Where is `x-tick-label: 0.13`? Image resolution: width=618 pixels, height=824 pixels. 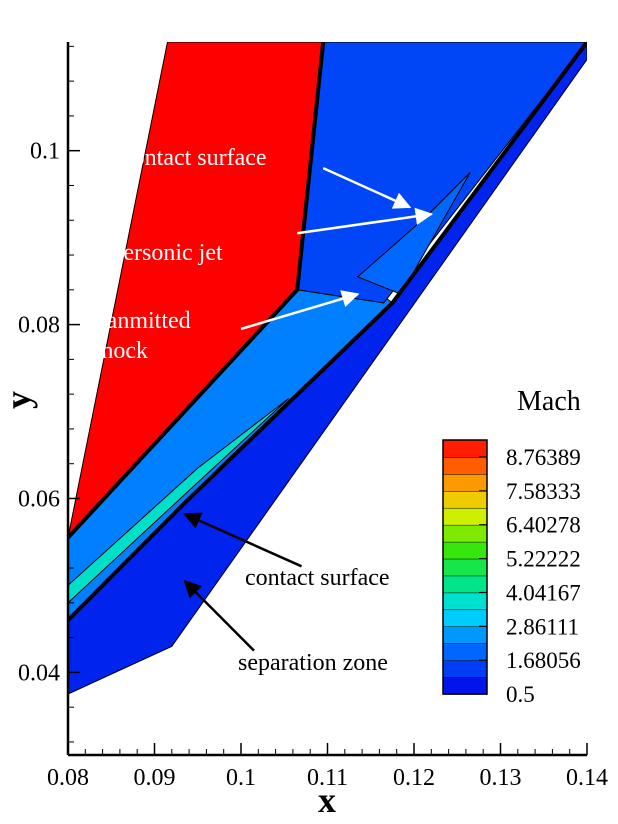 x-tick-label: 0.13 is located at coordinates (501, 778).